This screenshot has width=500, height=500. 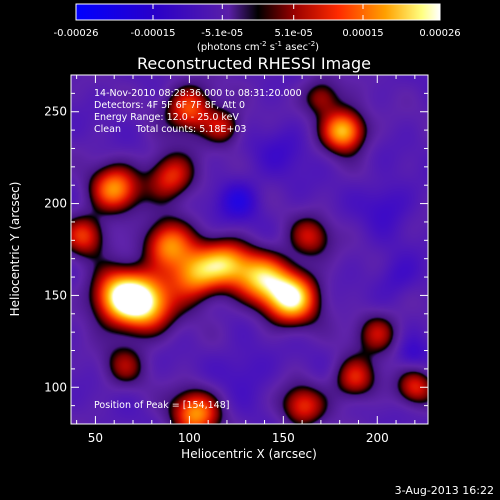 I want to click on annotation-detectors: Detectors: 4F 5F 6F 7F 8F, Att 0, so click(x=169, y=105).